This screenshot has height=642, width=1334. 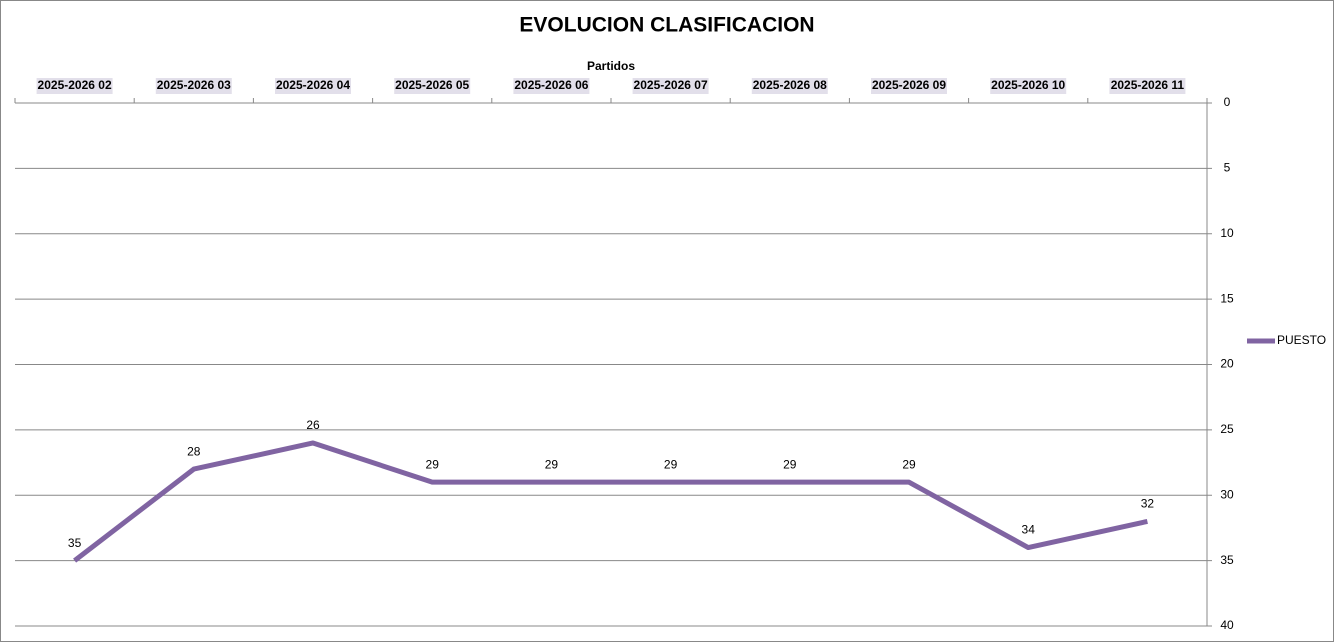 What do you see at coordinates (1227, 494) in the screenshot?
I see `y-tick-label: 30` at bounding box center [1227, 494].